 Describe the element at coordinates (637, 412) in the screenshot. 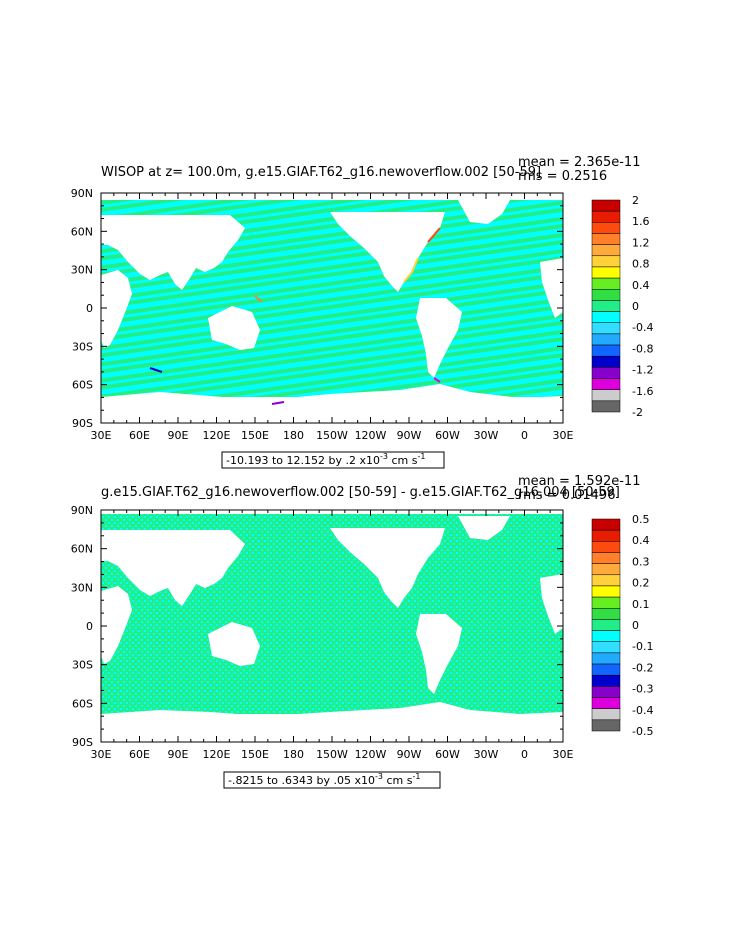

I see `panel-1-colorbar-label: -2` at that location.